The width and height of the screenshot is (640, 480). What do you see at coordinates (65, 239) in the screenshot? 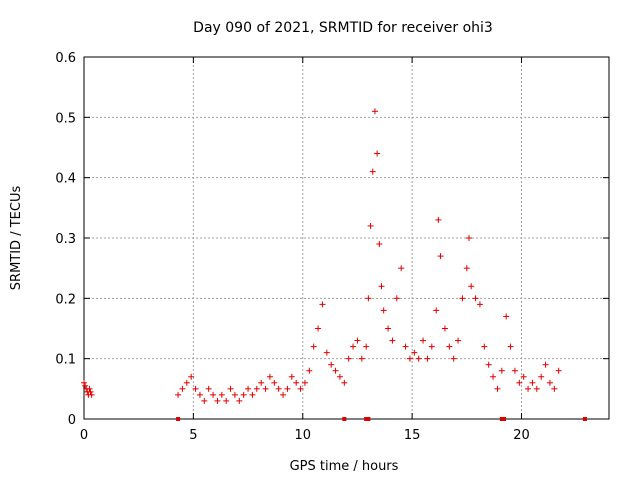
I see `y-tick-label: 0.3` at bounding box center [65, 239].